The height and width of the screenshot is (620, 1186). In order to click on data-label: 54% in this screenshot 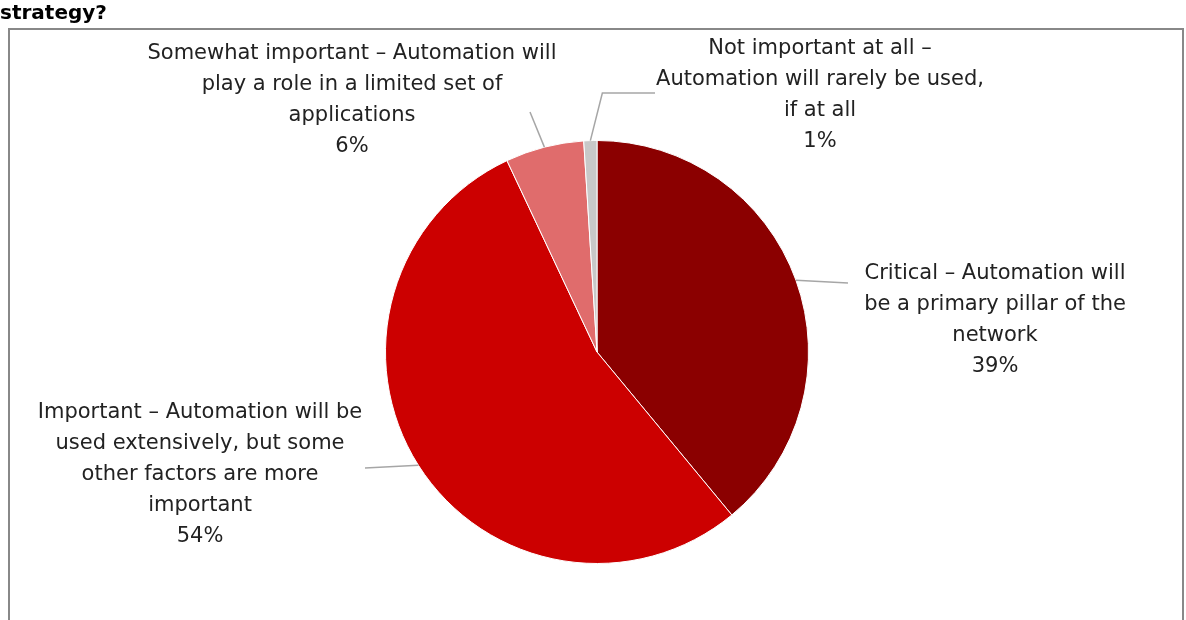, I will do `click(200, 535)`.